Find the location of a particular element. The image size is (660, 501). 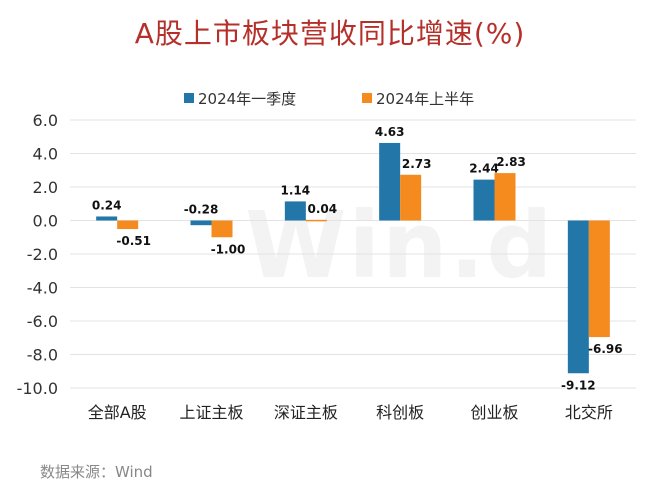

data-label-s1-2: 1.14 is located at coordinates (296, 190).